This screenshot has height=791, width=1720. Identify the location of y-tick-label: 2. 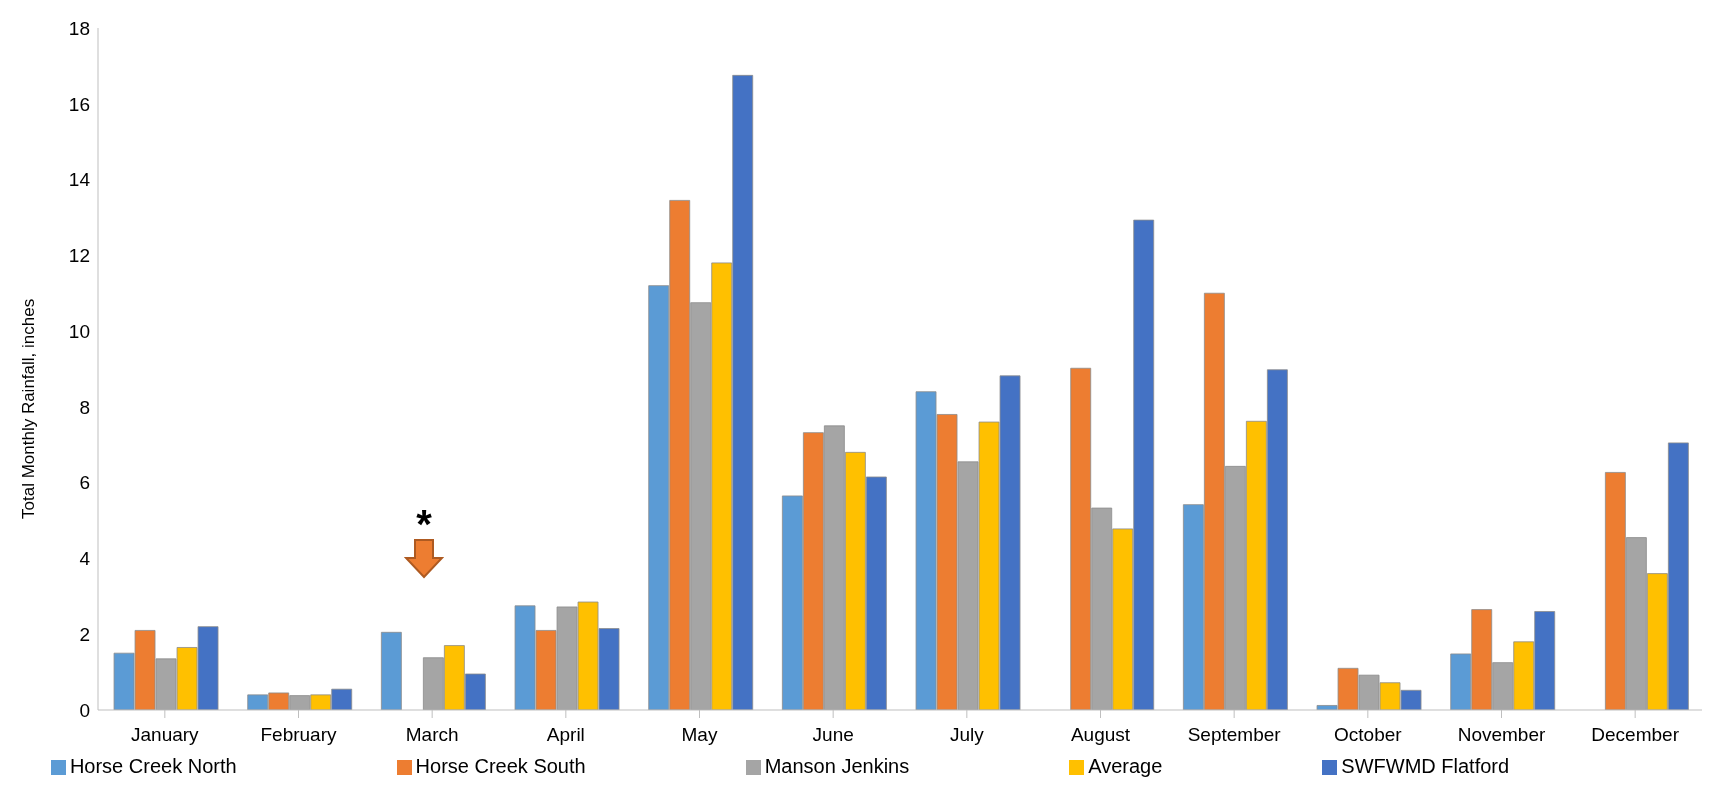
(84, 634).